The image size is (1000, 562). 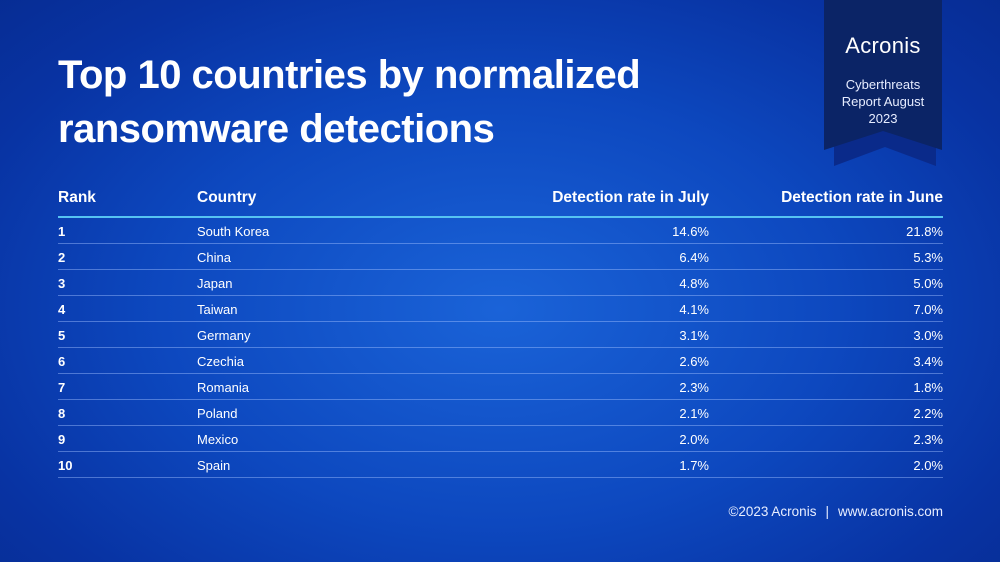 What do you see at coordinates (928, 465) in the screenshot?
I see `june-rate-cell: 2.0%` at bounding box center [928, 465].